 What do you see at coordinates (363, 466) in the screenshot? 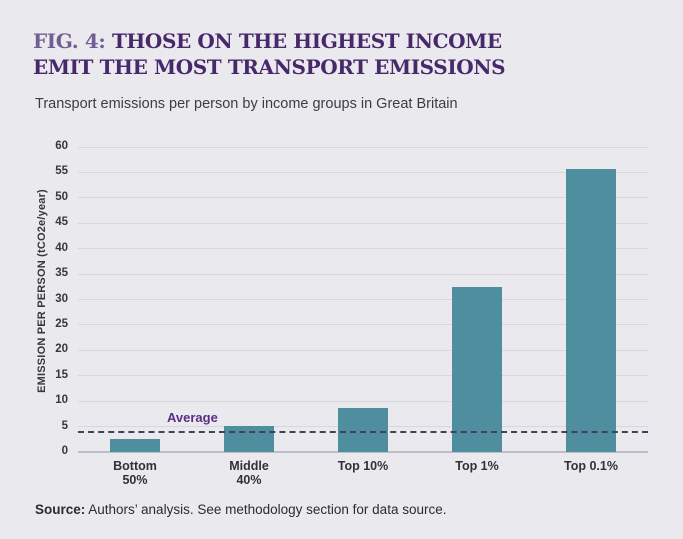
I see `x-axis-label-top-10-: Top 10%` at bounding box center [363, 466].